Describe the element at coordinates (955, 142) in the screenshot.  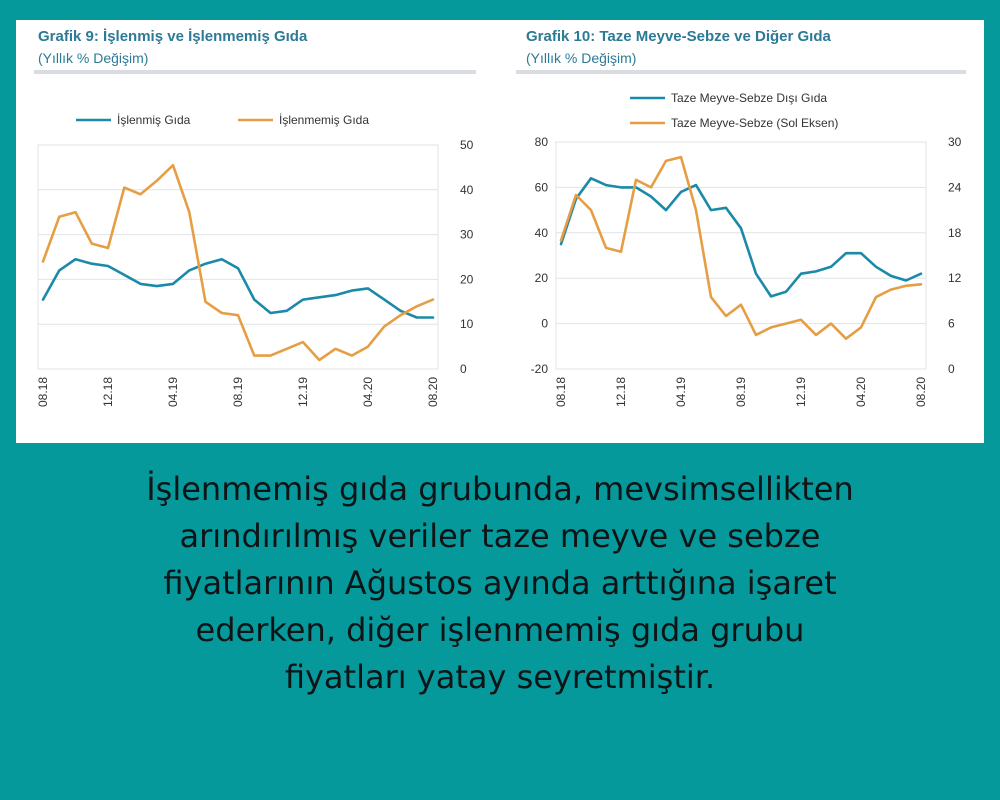
I see `chart2-y-tick-label: 30` at that location.